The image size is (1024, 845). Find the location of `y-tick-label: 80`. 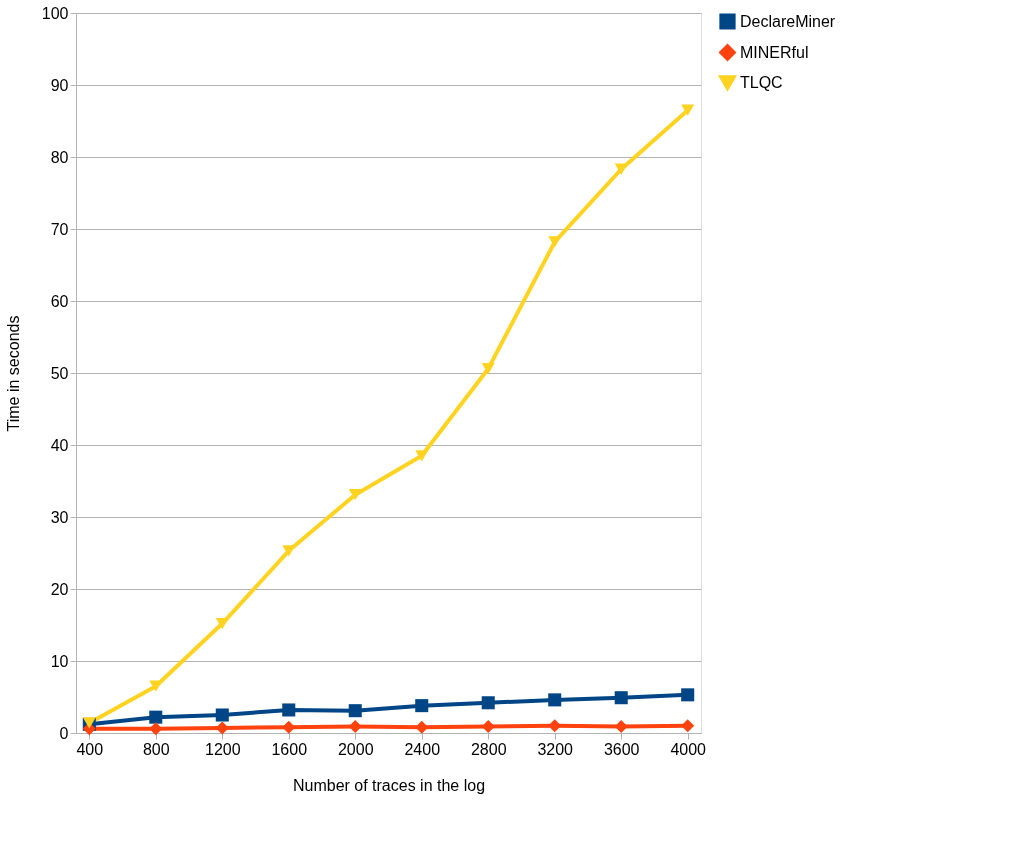

y-tick-label: 80 is located at coordinates (59, 157).